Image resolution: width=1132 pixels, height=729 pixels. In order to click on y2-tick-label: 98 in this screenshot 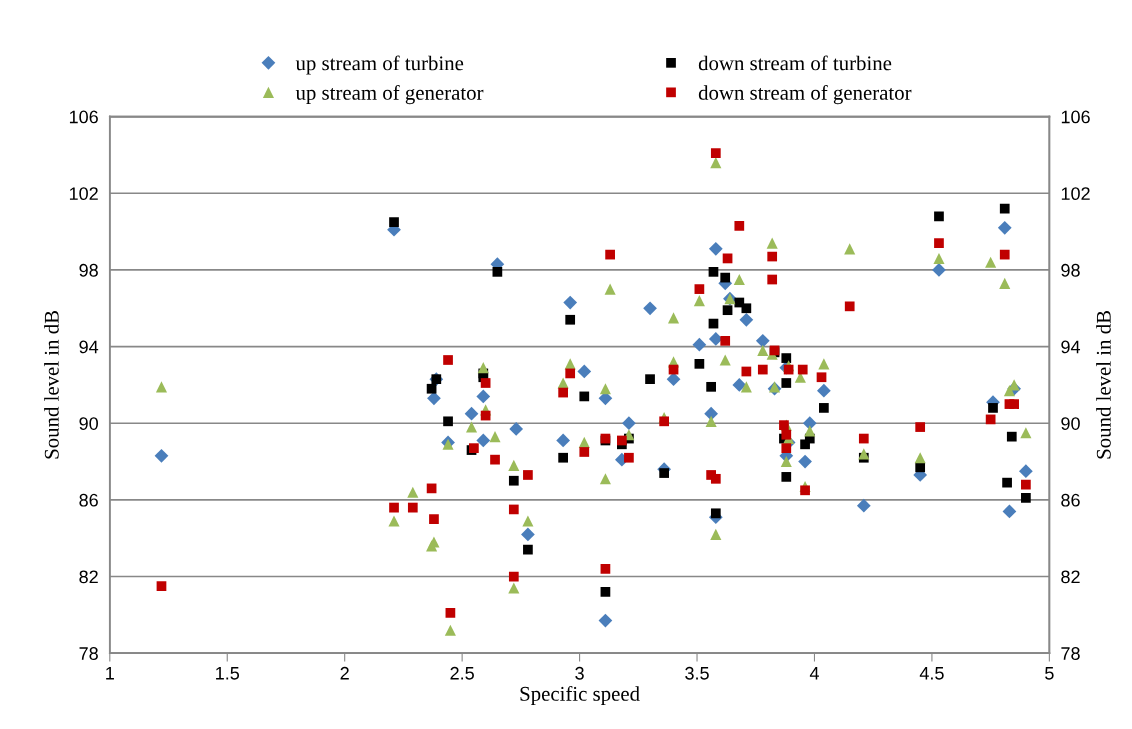, I will do `click(1070, 270)`.